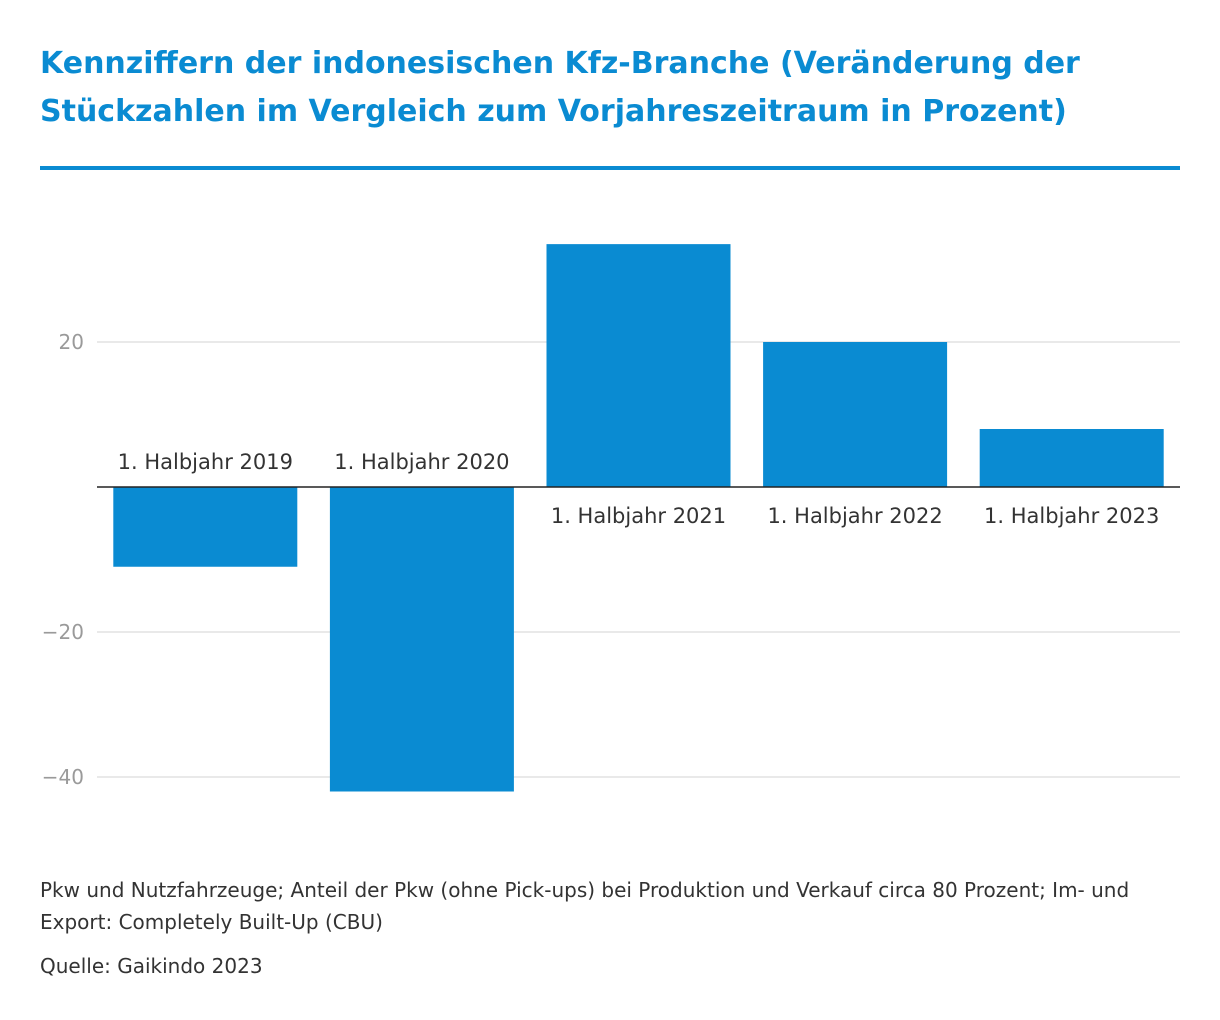 The height and width of the screenshot is (1020, 1220). I want to click on category-label: 1. Halbjahr 2021, so click(638, 516).